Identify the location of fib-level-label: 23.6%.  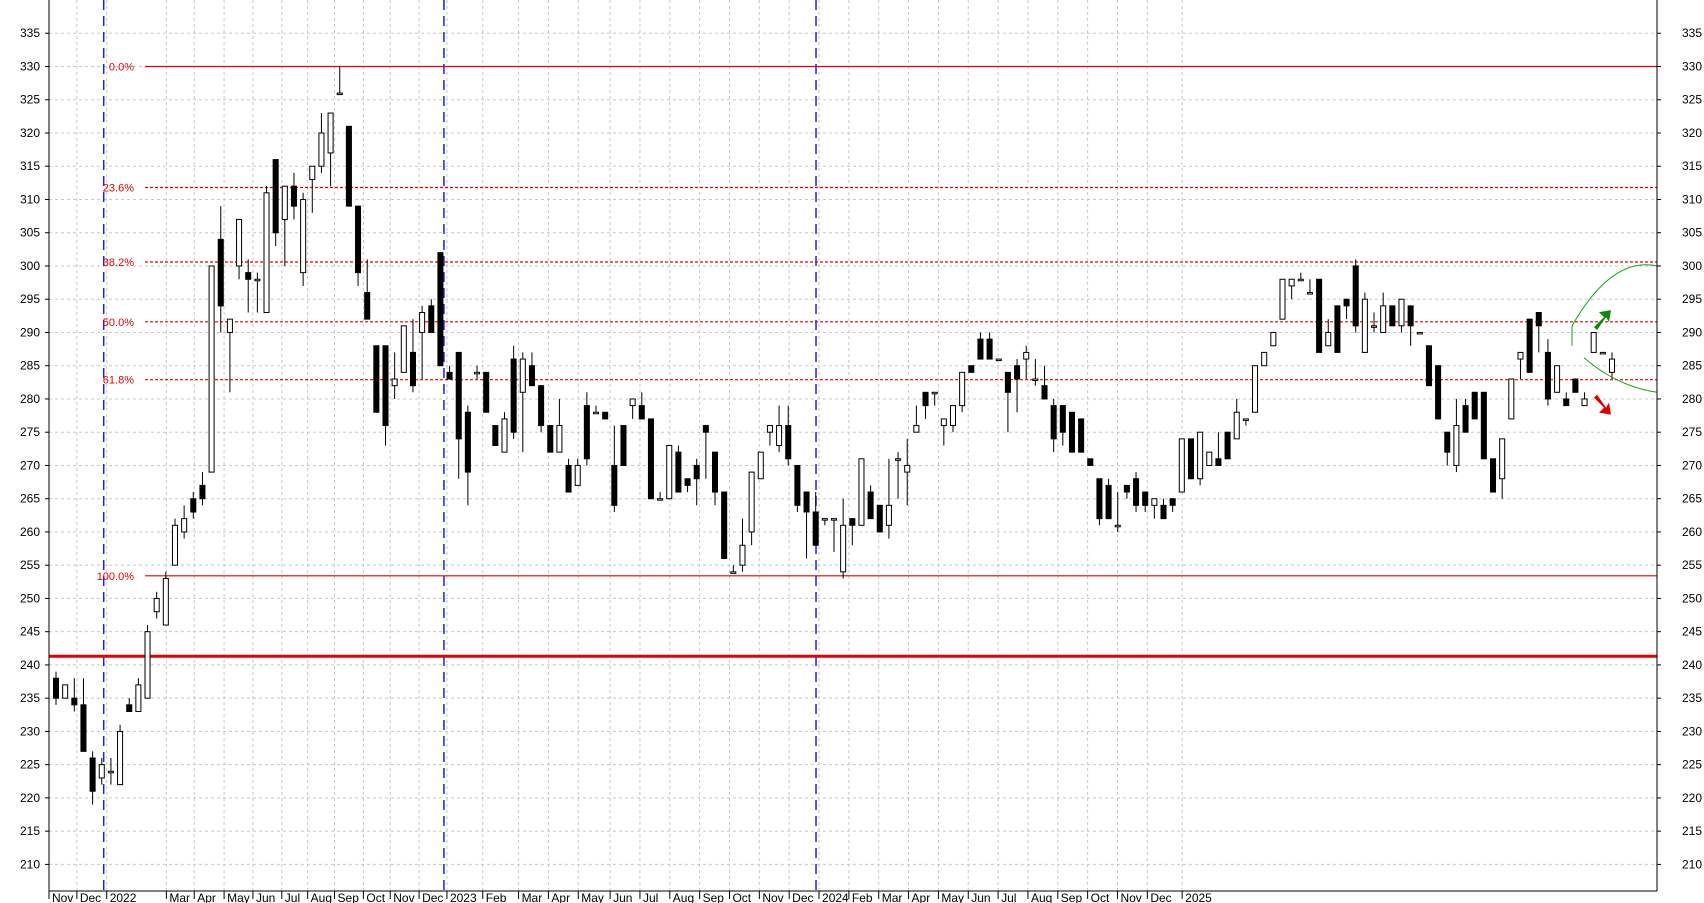
(118, 189).